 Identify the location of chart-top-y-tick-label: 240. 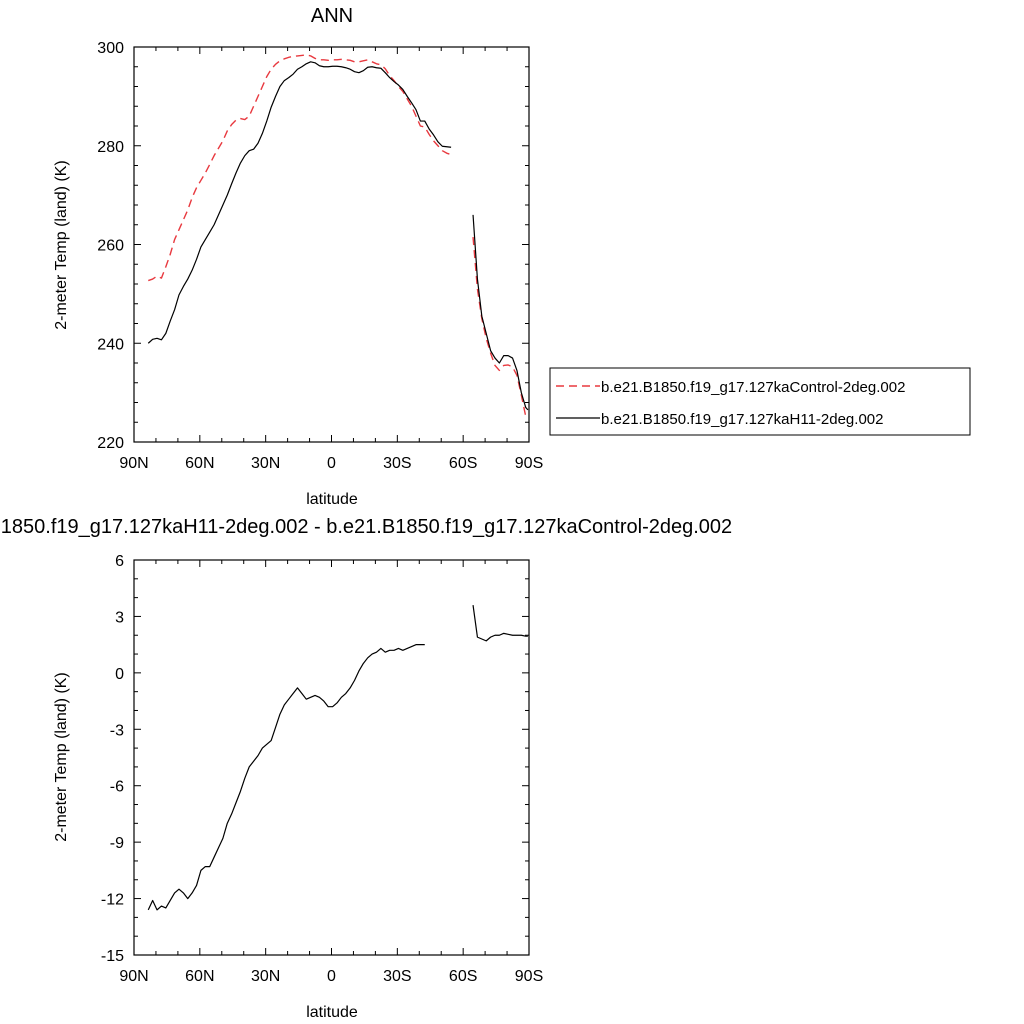
(110, 344).